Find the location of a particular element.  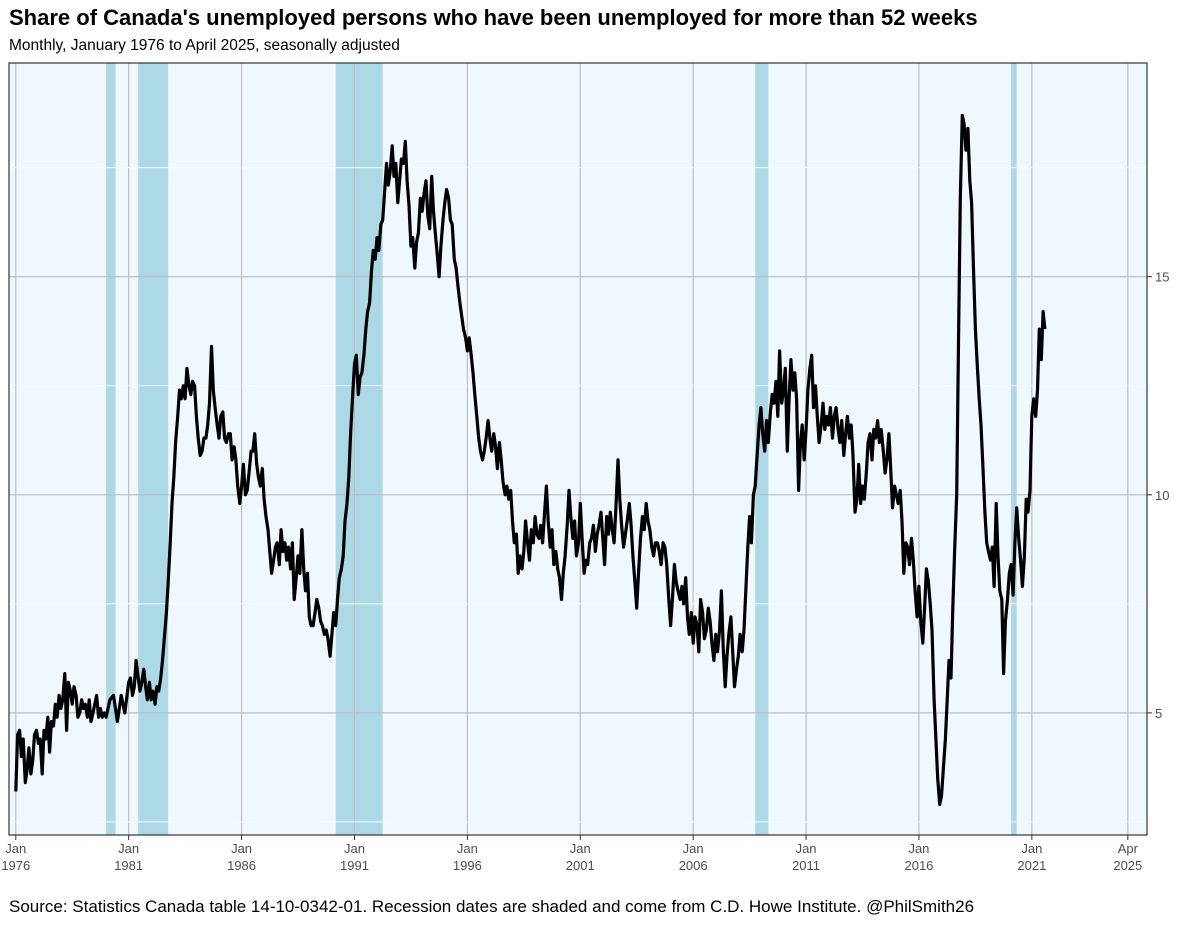

x-tick-label: 1991 is located at coordinates (354, 865).